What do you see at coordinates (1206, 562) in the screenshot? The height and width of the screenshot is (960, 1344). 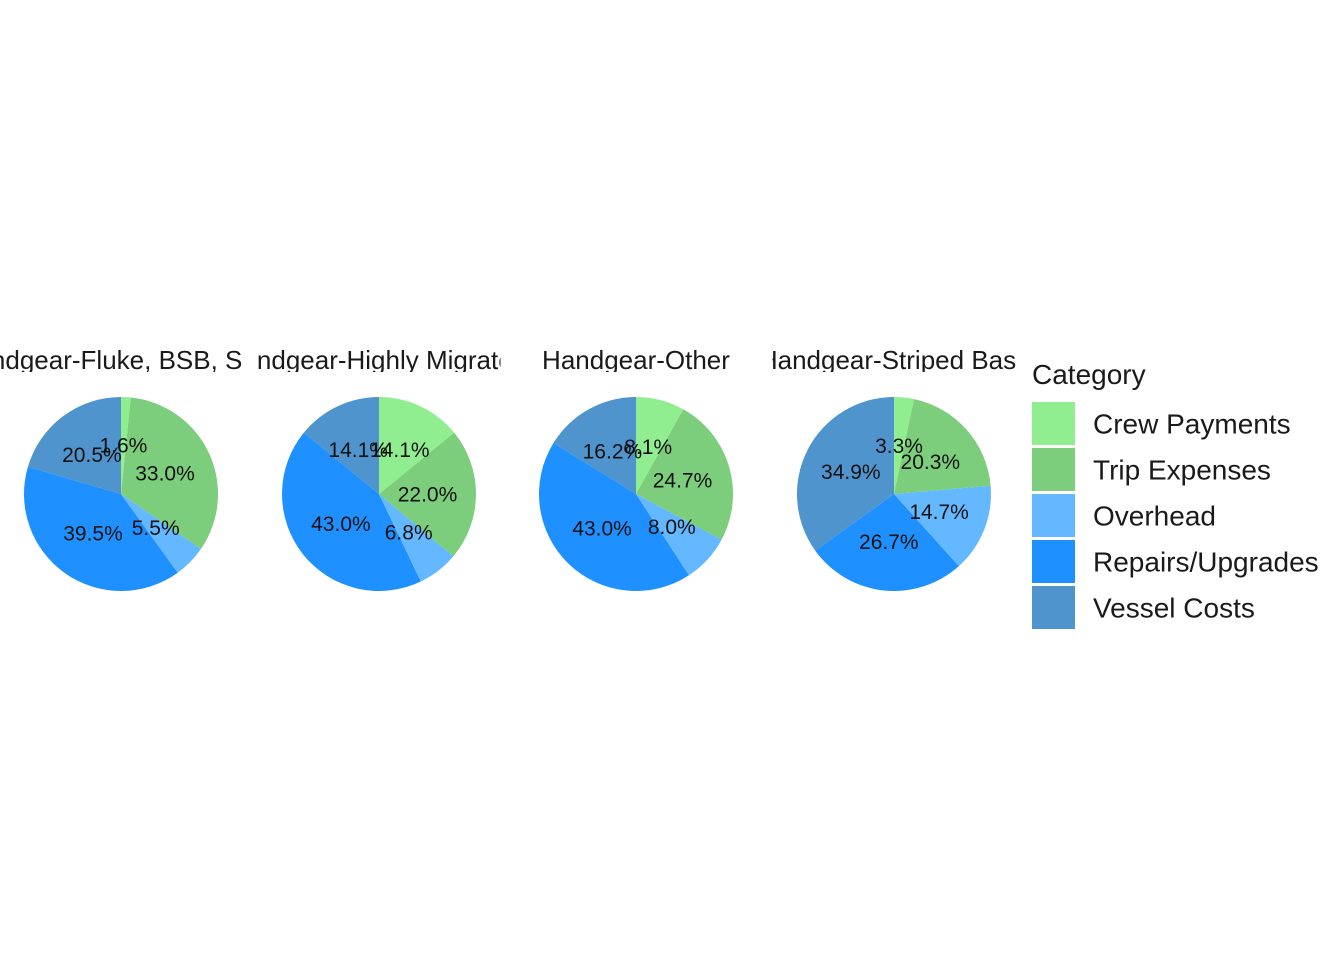 I see `legend-label-4: Repairs/Upgrades` at bounding box center [1206, 562].